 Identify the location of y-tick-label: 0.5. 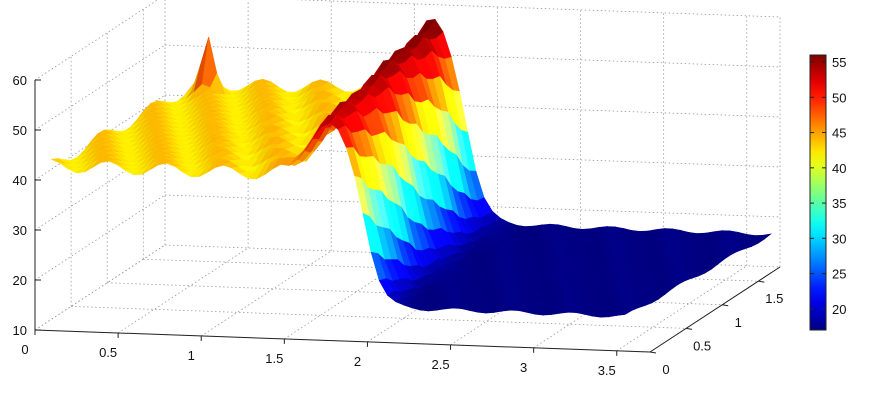
(702, 345).